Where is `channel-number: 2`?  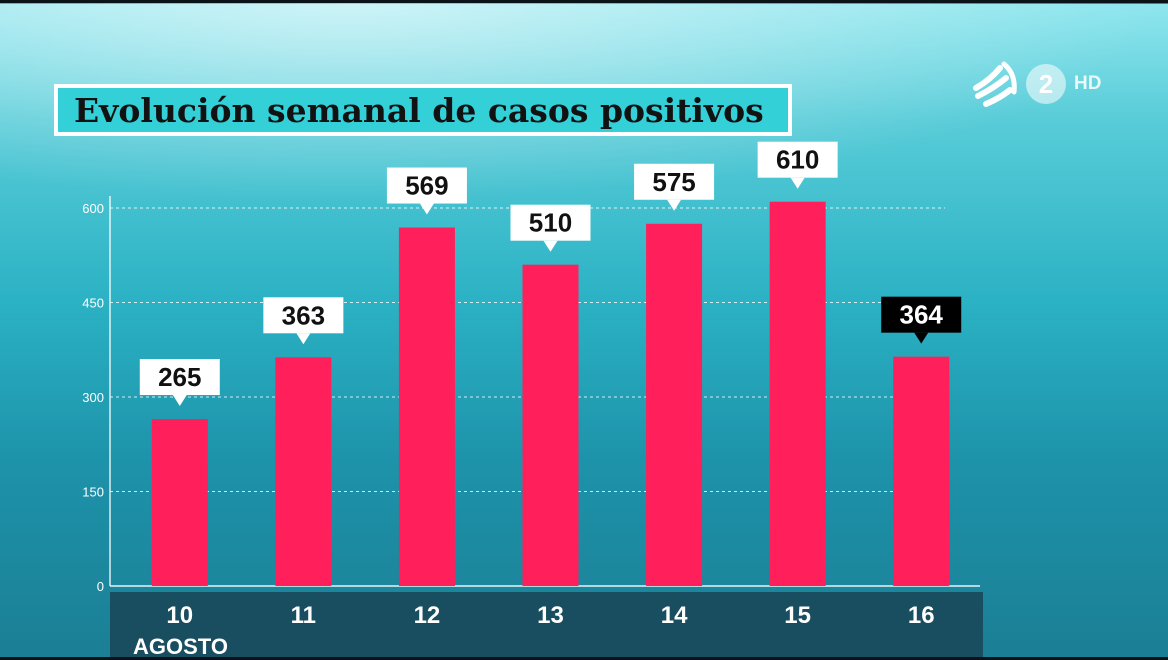
channel-number: 2 is located at coordinates (1046, 84).